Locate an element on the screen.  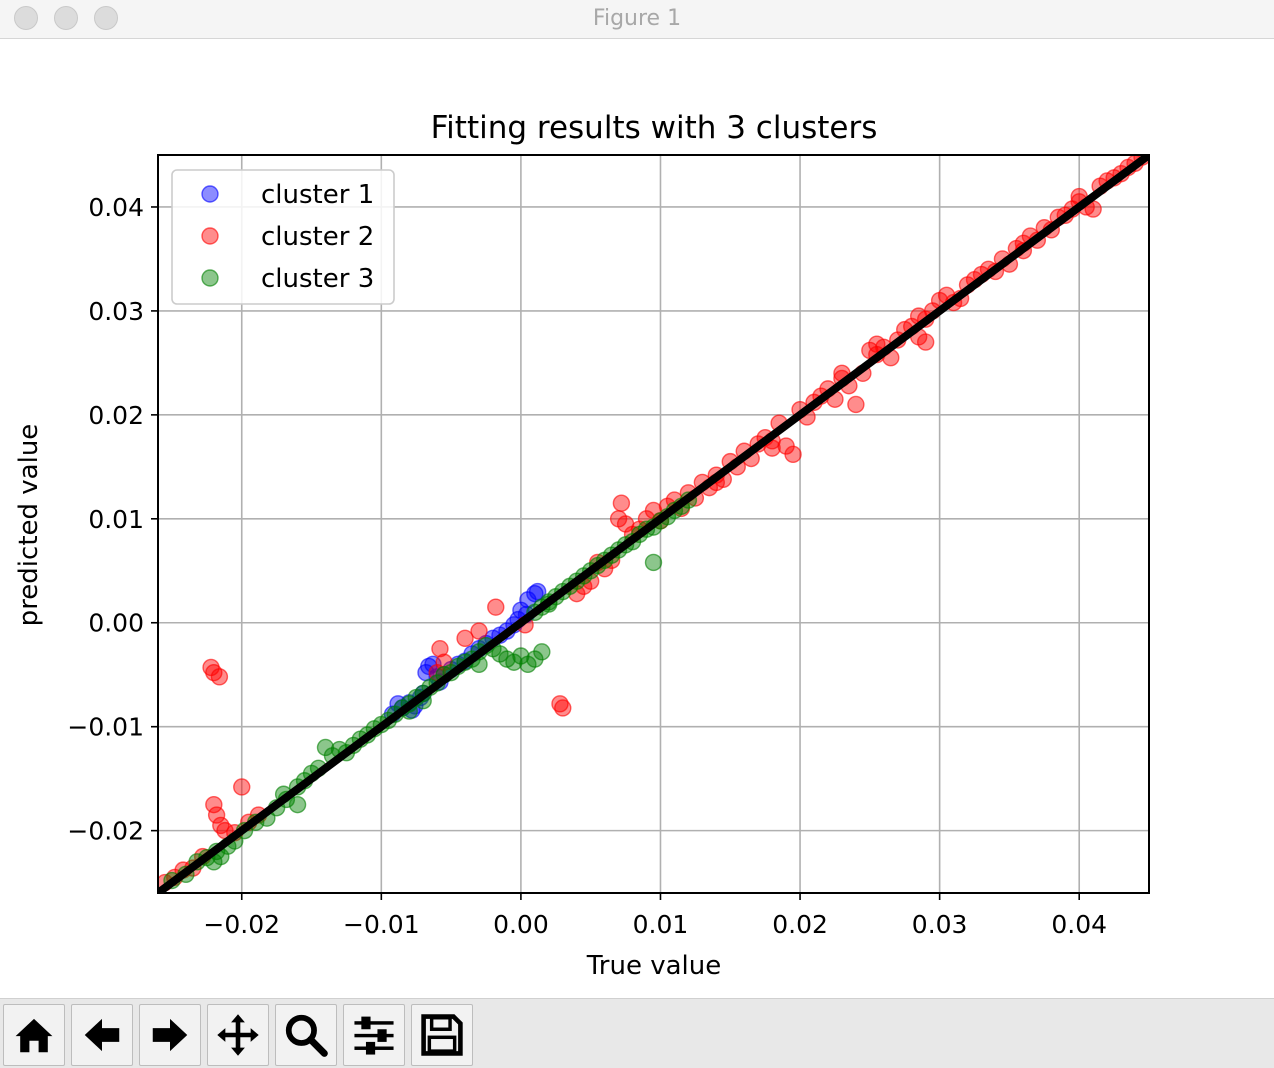
zoom-icon is located at coordinates (306, 1035).